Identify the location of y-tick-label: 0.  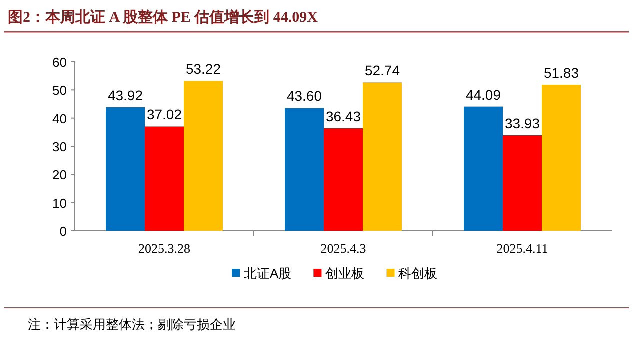
(63, 231).